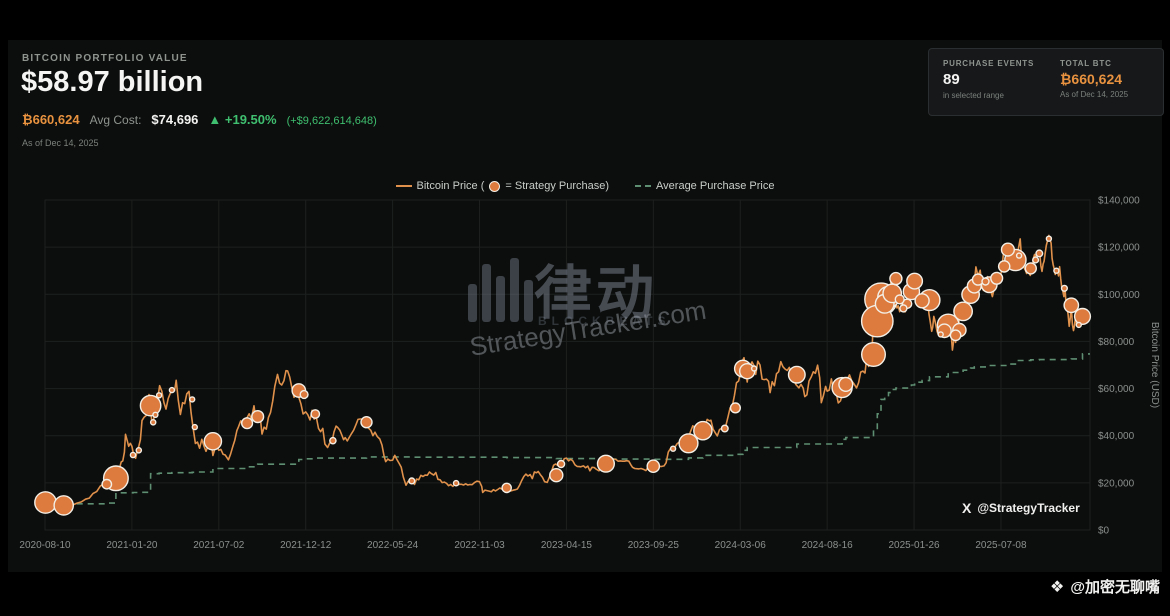 The width and height of the screenshot is (1170, 616). Describe the element at coordinates (1086, 63) in the screenshot. I see `total-btc-label: TOTAL BTC` at that location.